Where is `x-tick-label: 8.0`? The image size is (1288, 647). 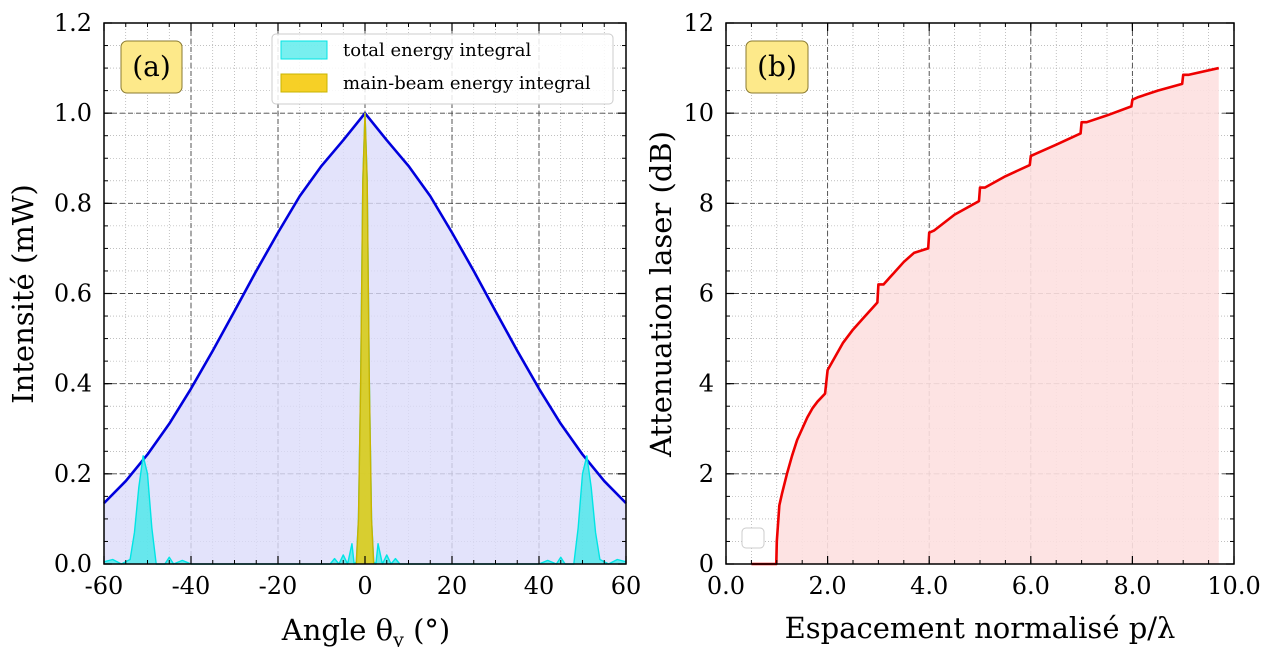
x-tick-label: 8.0 is located at coordinates (1132, 586).